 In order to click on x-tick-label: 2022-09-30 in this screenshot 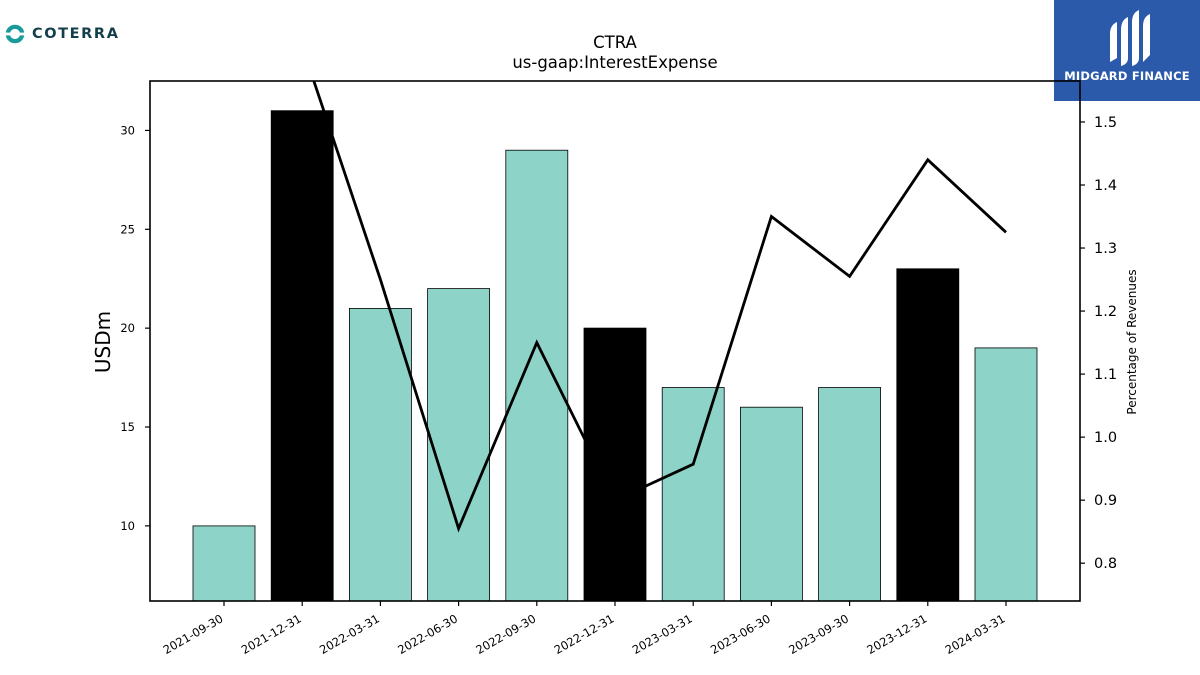, I will do `click(505, 634)`.